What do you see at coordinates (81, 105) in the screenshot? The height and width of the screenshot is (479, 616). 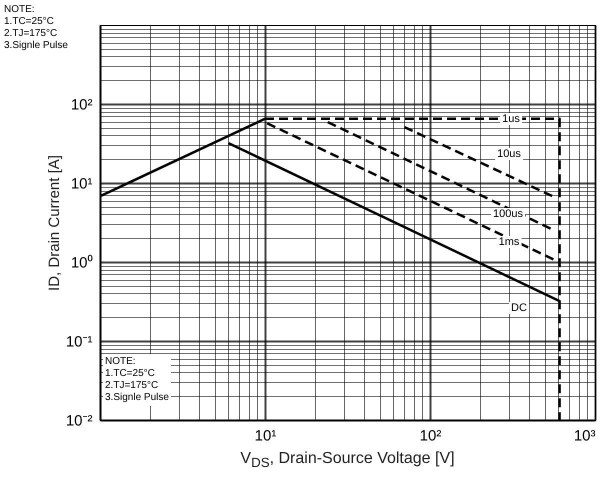 I see `y-tick-label: 10²` at bounding box center [81, 105].